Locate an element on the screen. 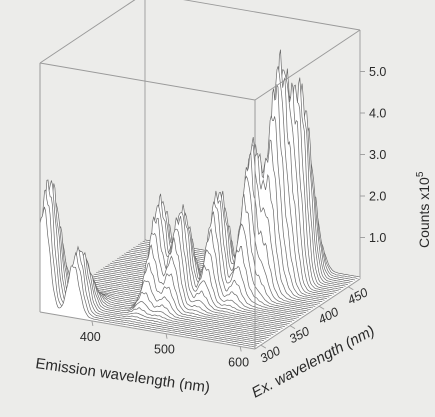  emission-axis-label: Emission wavelength (nm) is located at coordinates (122, 375).